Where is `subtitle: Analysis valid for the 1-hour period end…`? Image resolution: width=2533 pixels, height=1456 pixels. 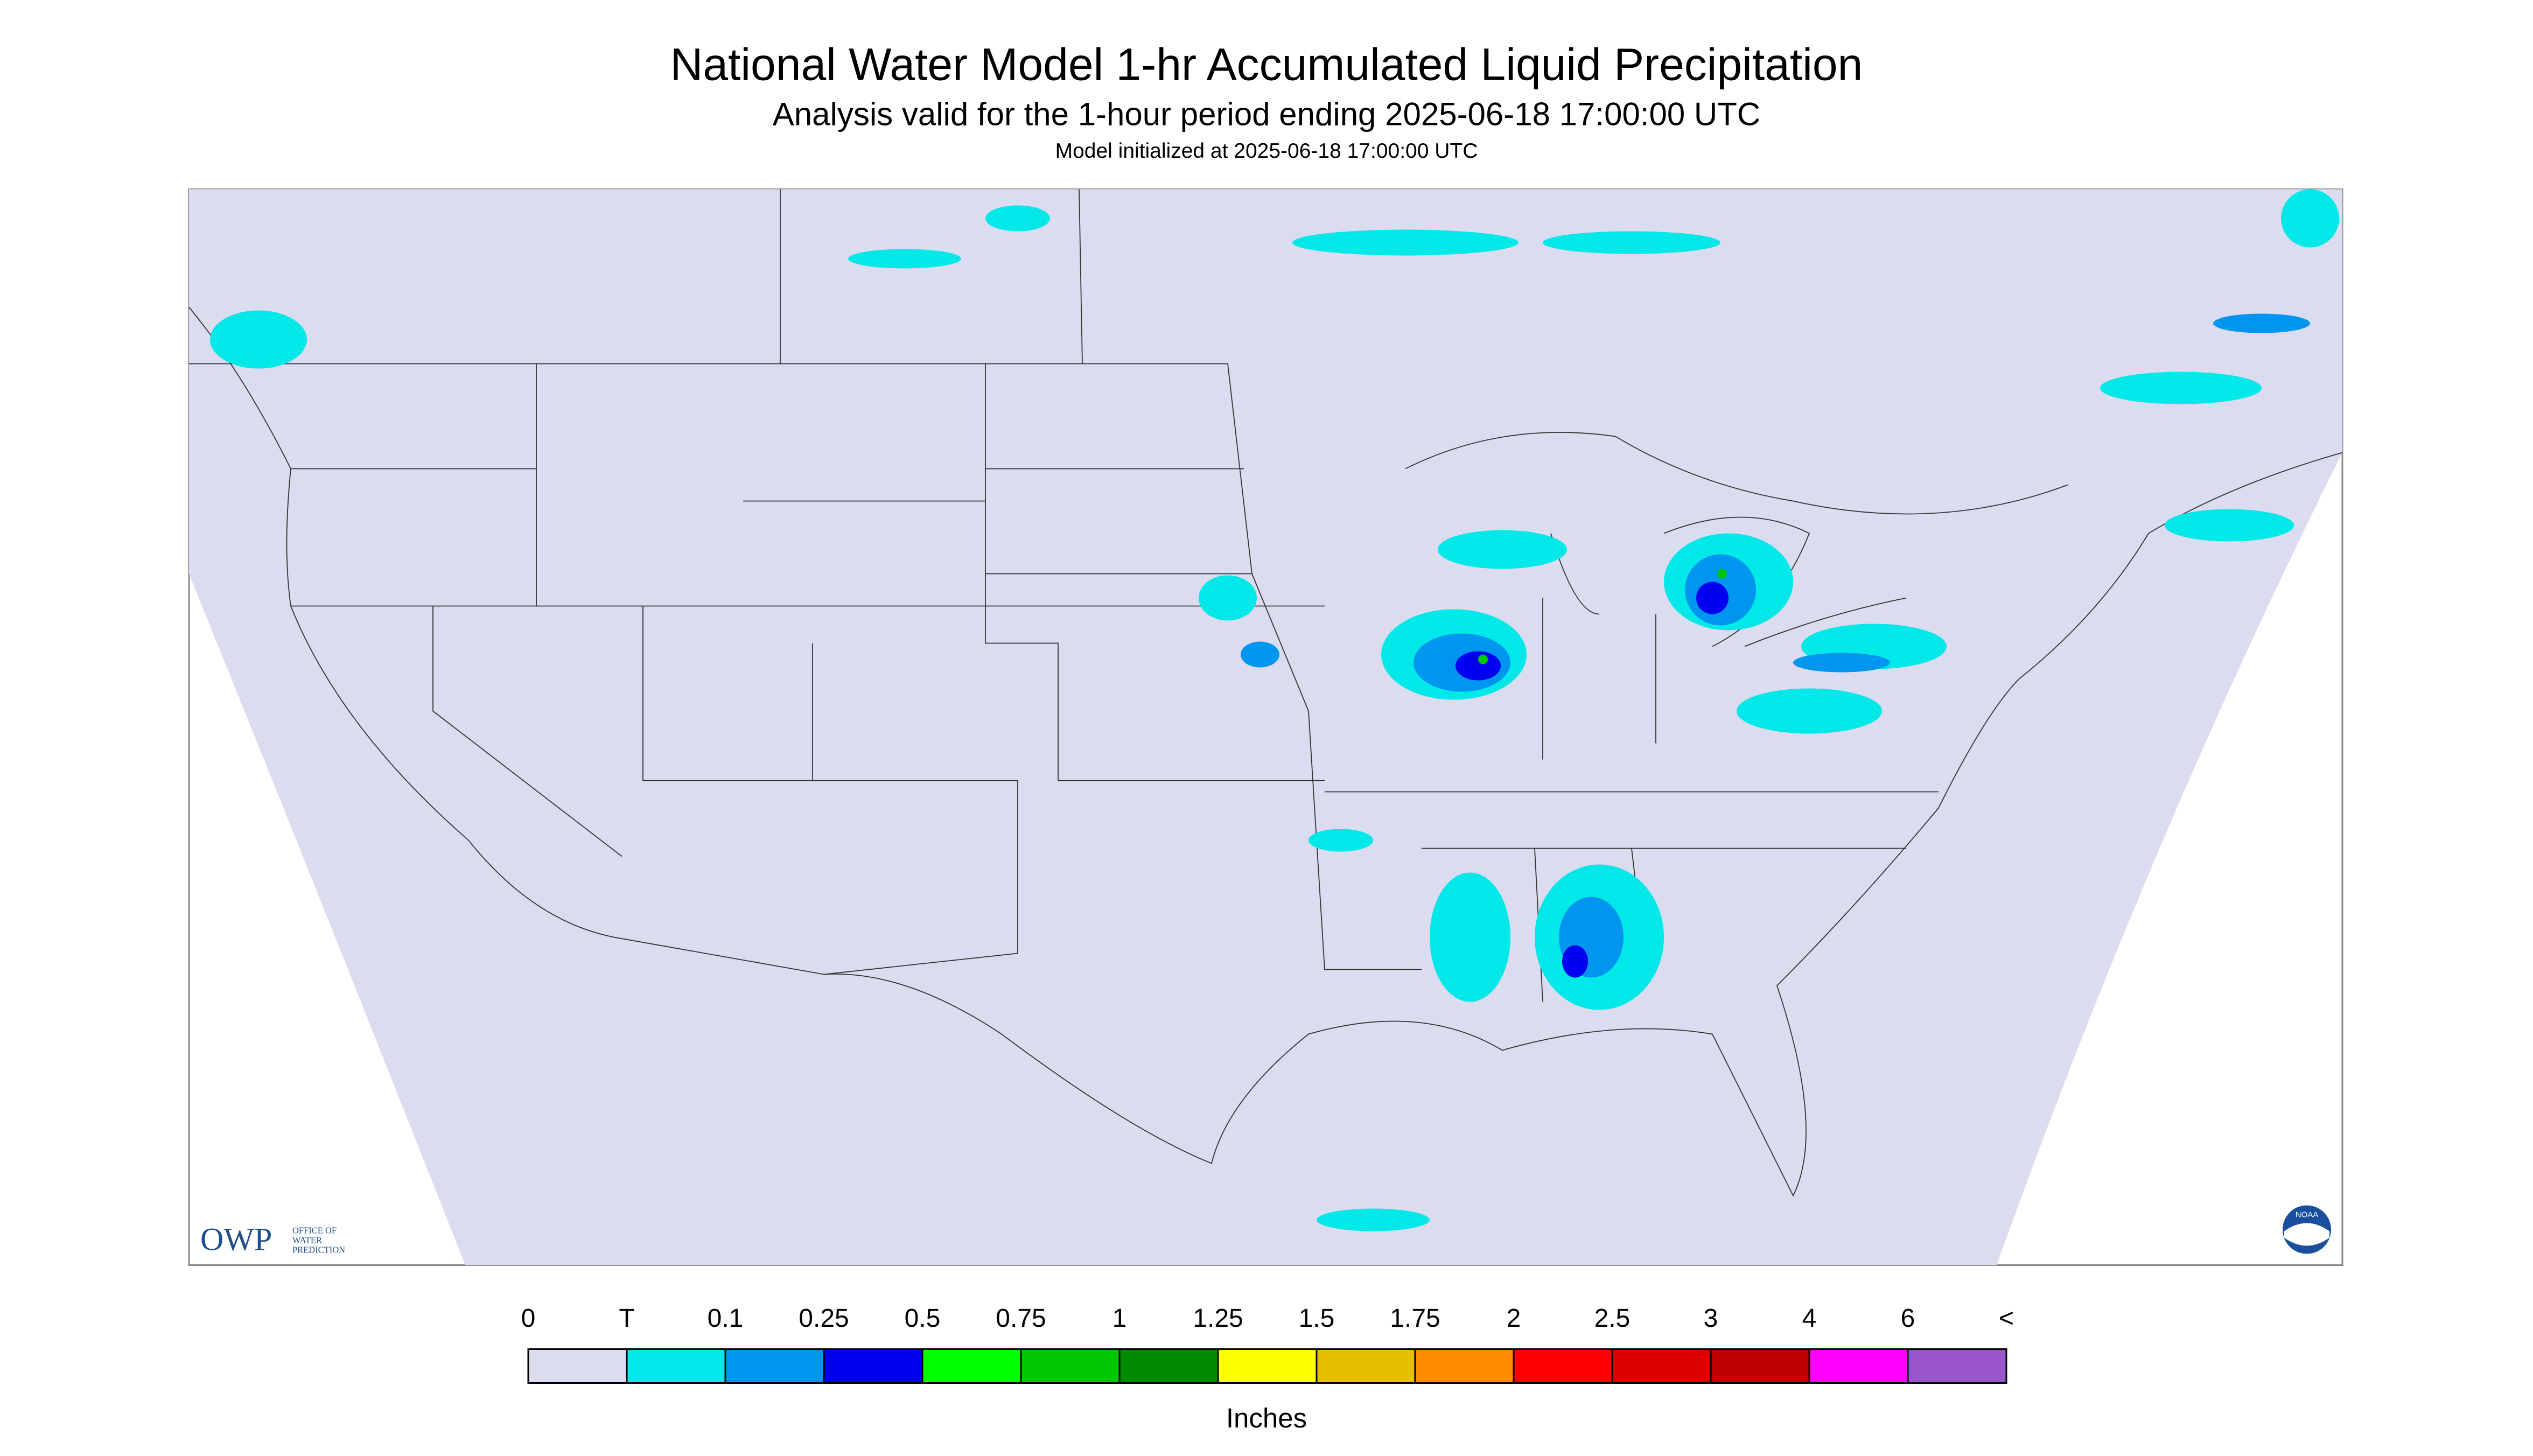 subtitle: Analysis valid for the 1-hour period end… is located at coordinates (1266, 114).